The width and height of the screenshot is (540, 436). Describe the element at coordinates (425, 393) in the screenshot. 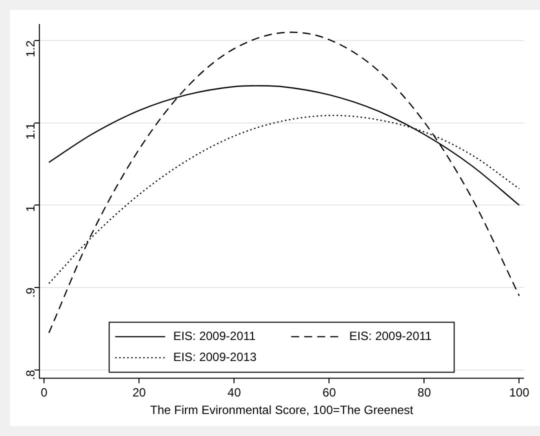

I see `x-tick-label: 80` at that location.